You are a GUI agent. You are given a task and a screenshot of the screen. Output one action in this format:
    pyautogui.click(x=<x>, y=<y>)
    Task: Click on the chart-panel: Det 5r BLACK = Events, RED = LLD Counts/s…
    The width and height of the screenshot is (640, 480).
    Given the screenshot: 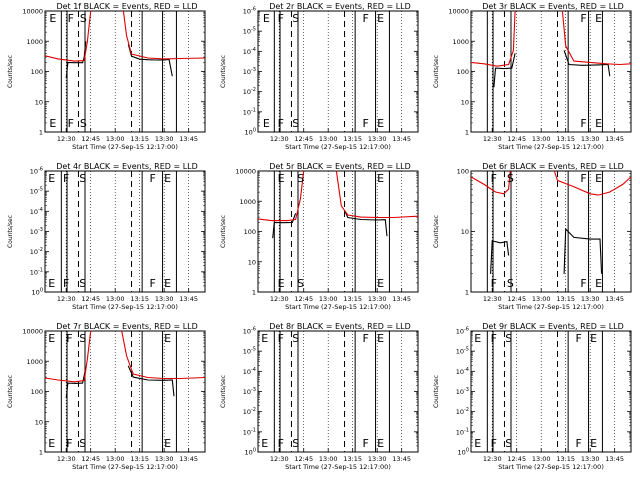 What is the action you would take?
    pyautogui.click(x=319, y=236)
    